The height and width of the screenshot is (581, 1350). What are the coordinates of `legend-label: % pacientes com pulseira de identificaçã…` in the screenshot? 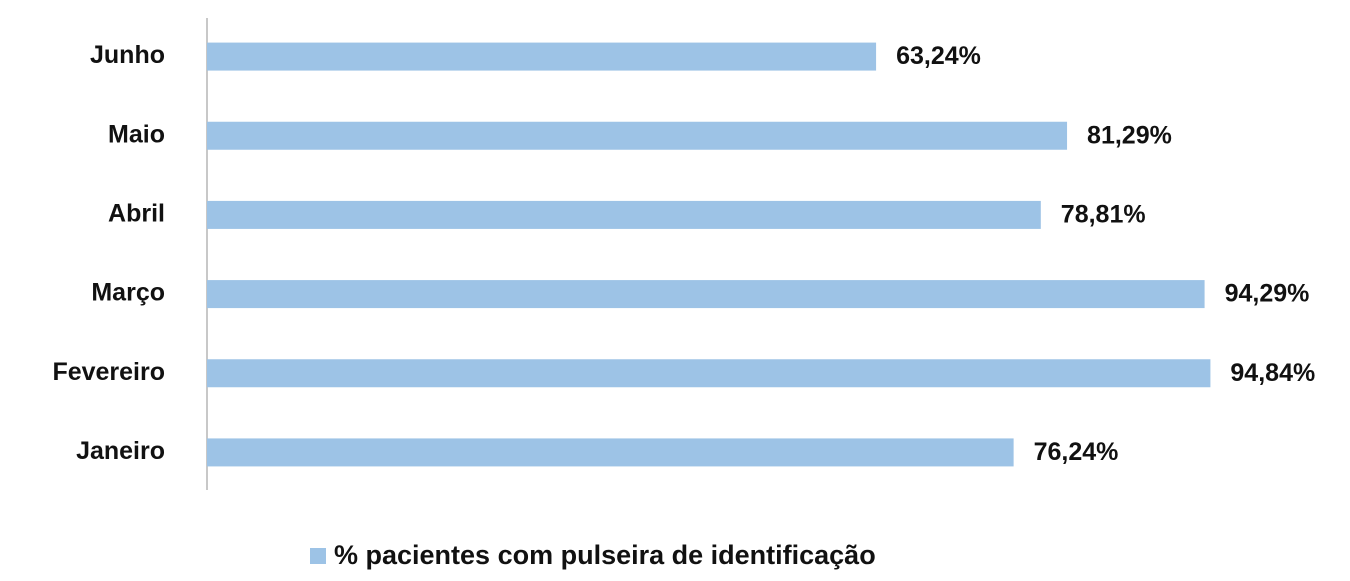 It's located at (605, 555).